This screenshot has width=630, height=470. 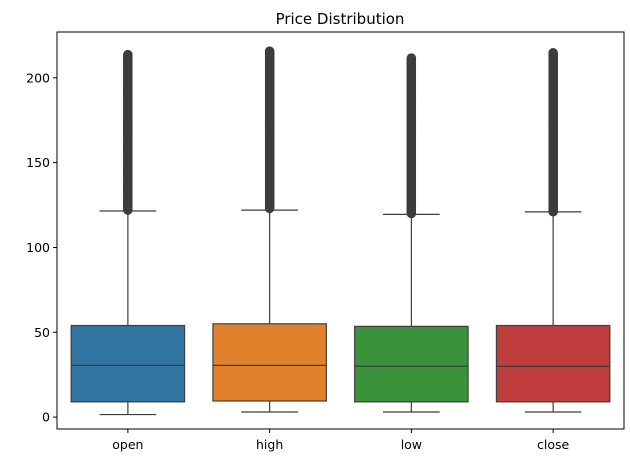 I want to click on box-low, so click(x=411, y=364).